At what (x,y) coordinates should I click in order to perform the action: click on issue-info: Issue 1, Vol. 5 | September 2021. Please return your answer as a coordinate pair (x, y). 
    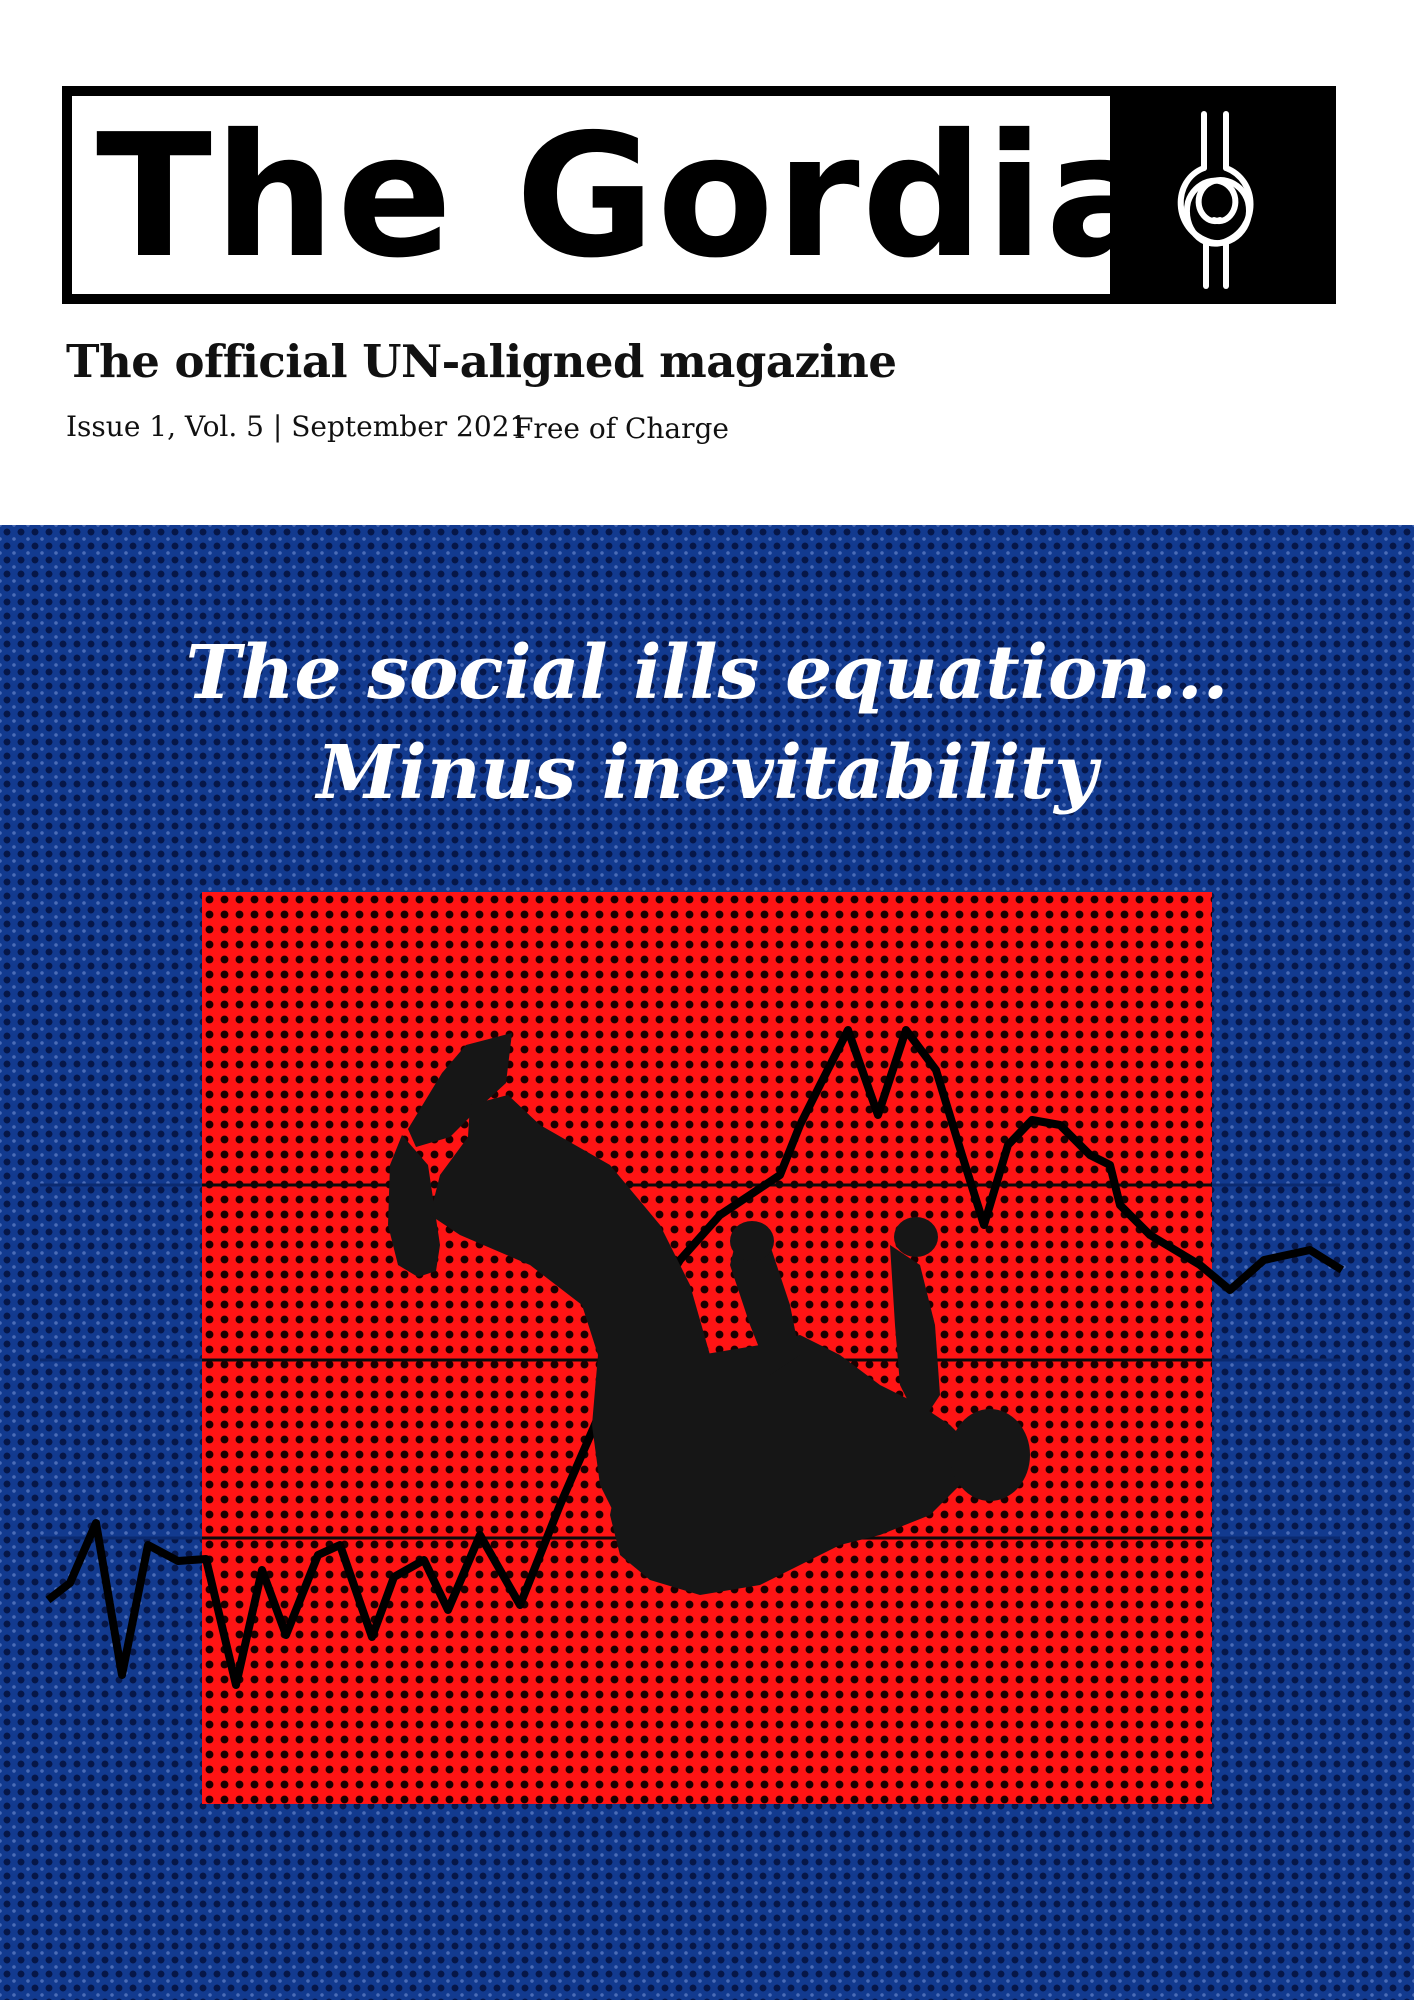
    Looking at the image, I should click on (297, 426).